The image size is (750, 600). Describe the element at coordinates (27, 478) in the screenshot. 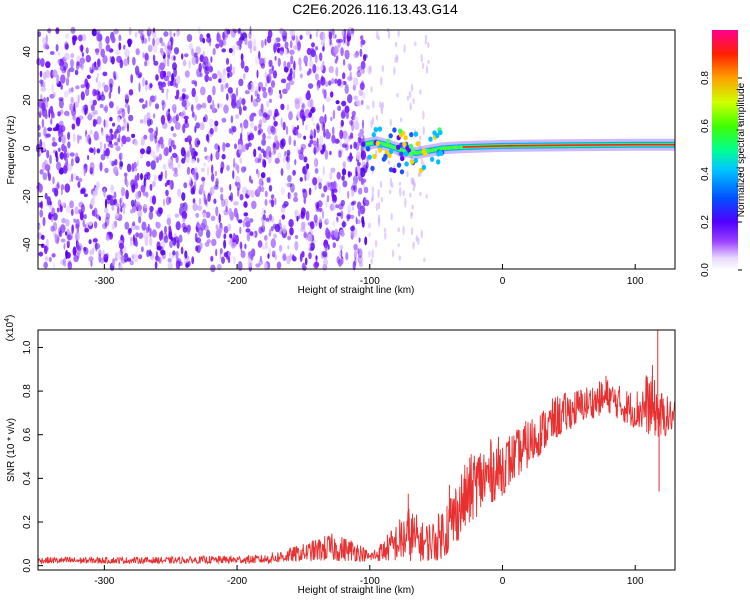

I see `y-tick-label: 0.4` at that location.